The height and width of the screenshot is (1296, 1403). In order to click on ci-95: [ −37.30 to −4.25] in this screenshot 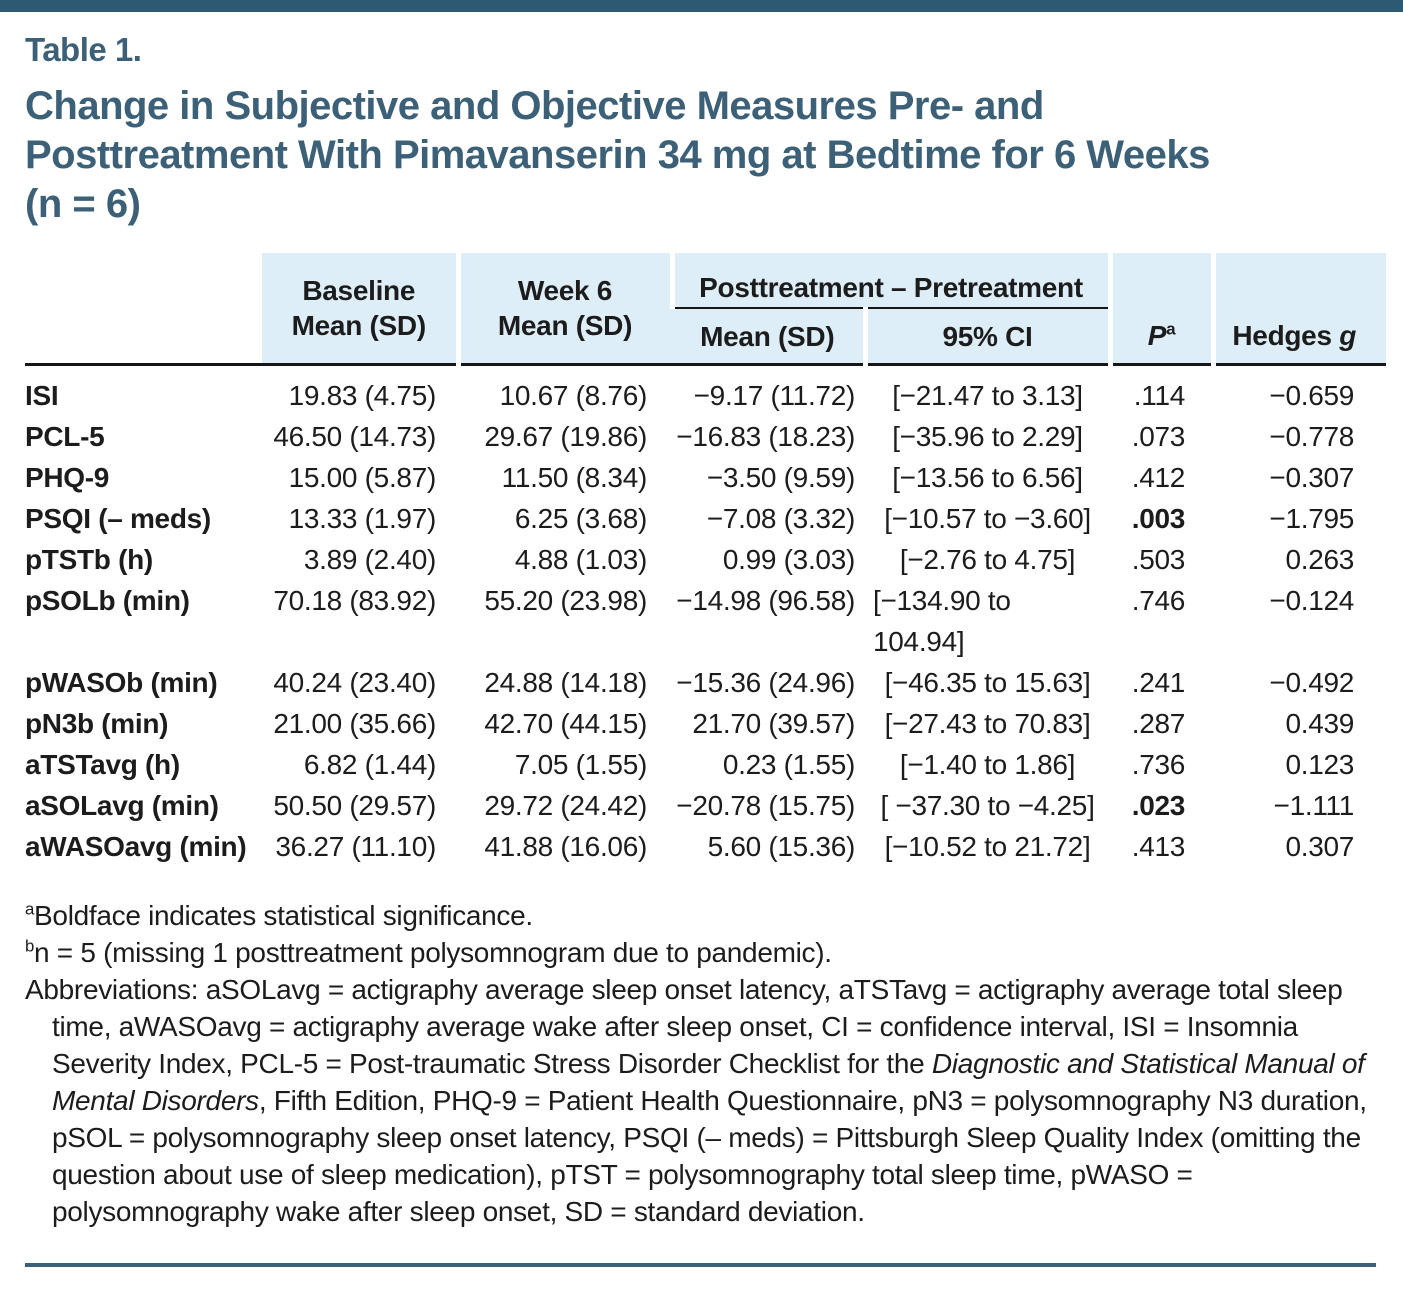, I will do `click(987, 805)`.